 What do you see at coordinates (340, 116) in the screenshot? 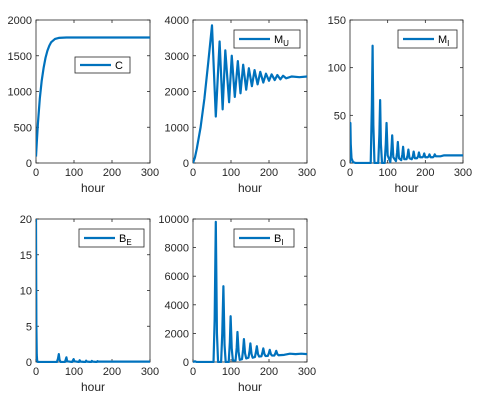
I see `y-tick-label: 50` at bounding box center [340, 116].